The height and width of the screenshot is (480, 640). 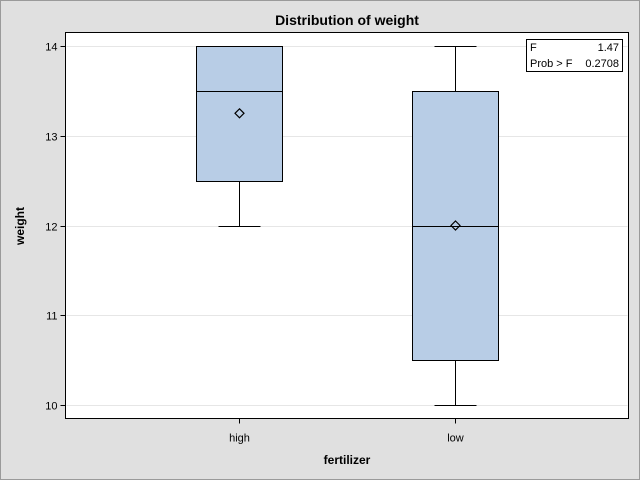 I want to click on y-axis-title: weight, so click(x=20, y=226).